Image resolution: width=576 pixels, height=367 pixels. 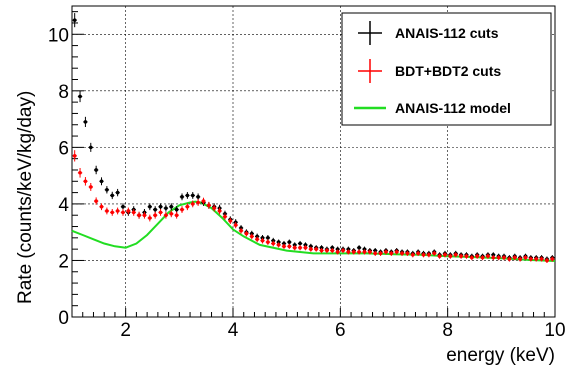 I want to click on y-tick-label: 2, so click(x=63, y=261).